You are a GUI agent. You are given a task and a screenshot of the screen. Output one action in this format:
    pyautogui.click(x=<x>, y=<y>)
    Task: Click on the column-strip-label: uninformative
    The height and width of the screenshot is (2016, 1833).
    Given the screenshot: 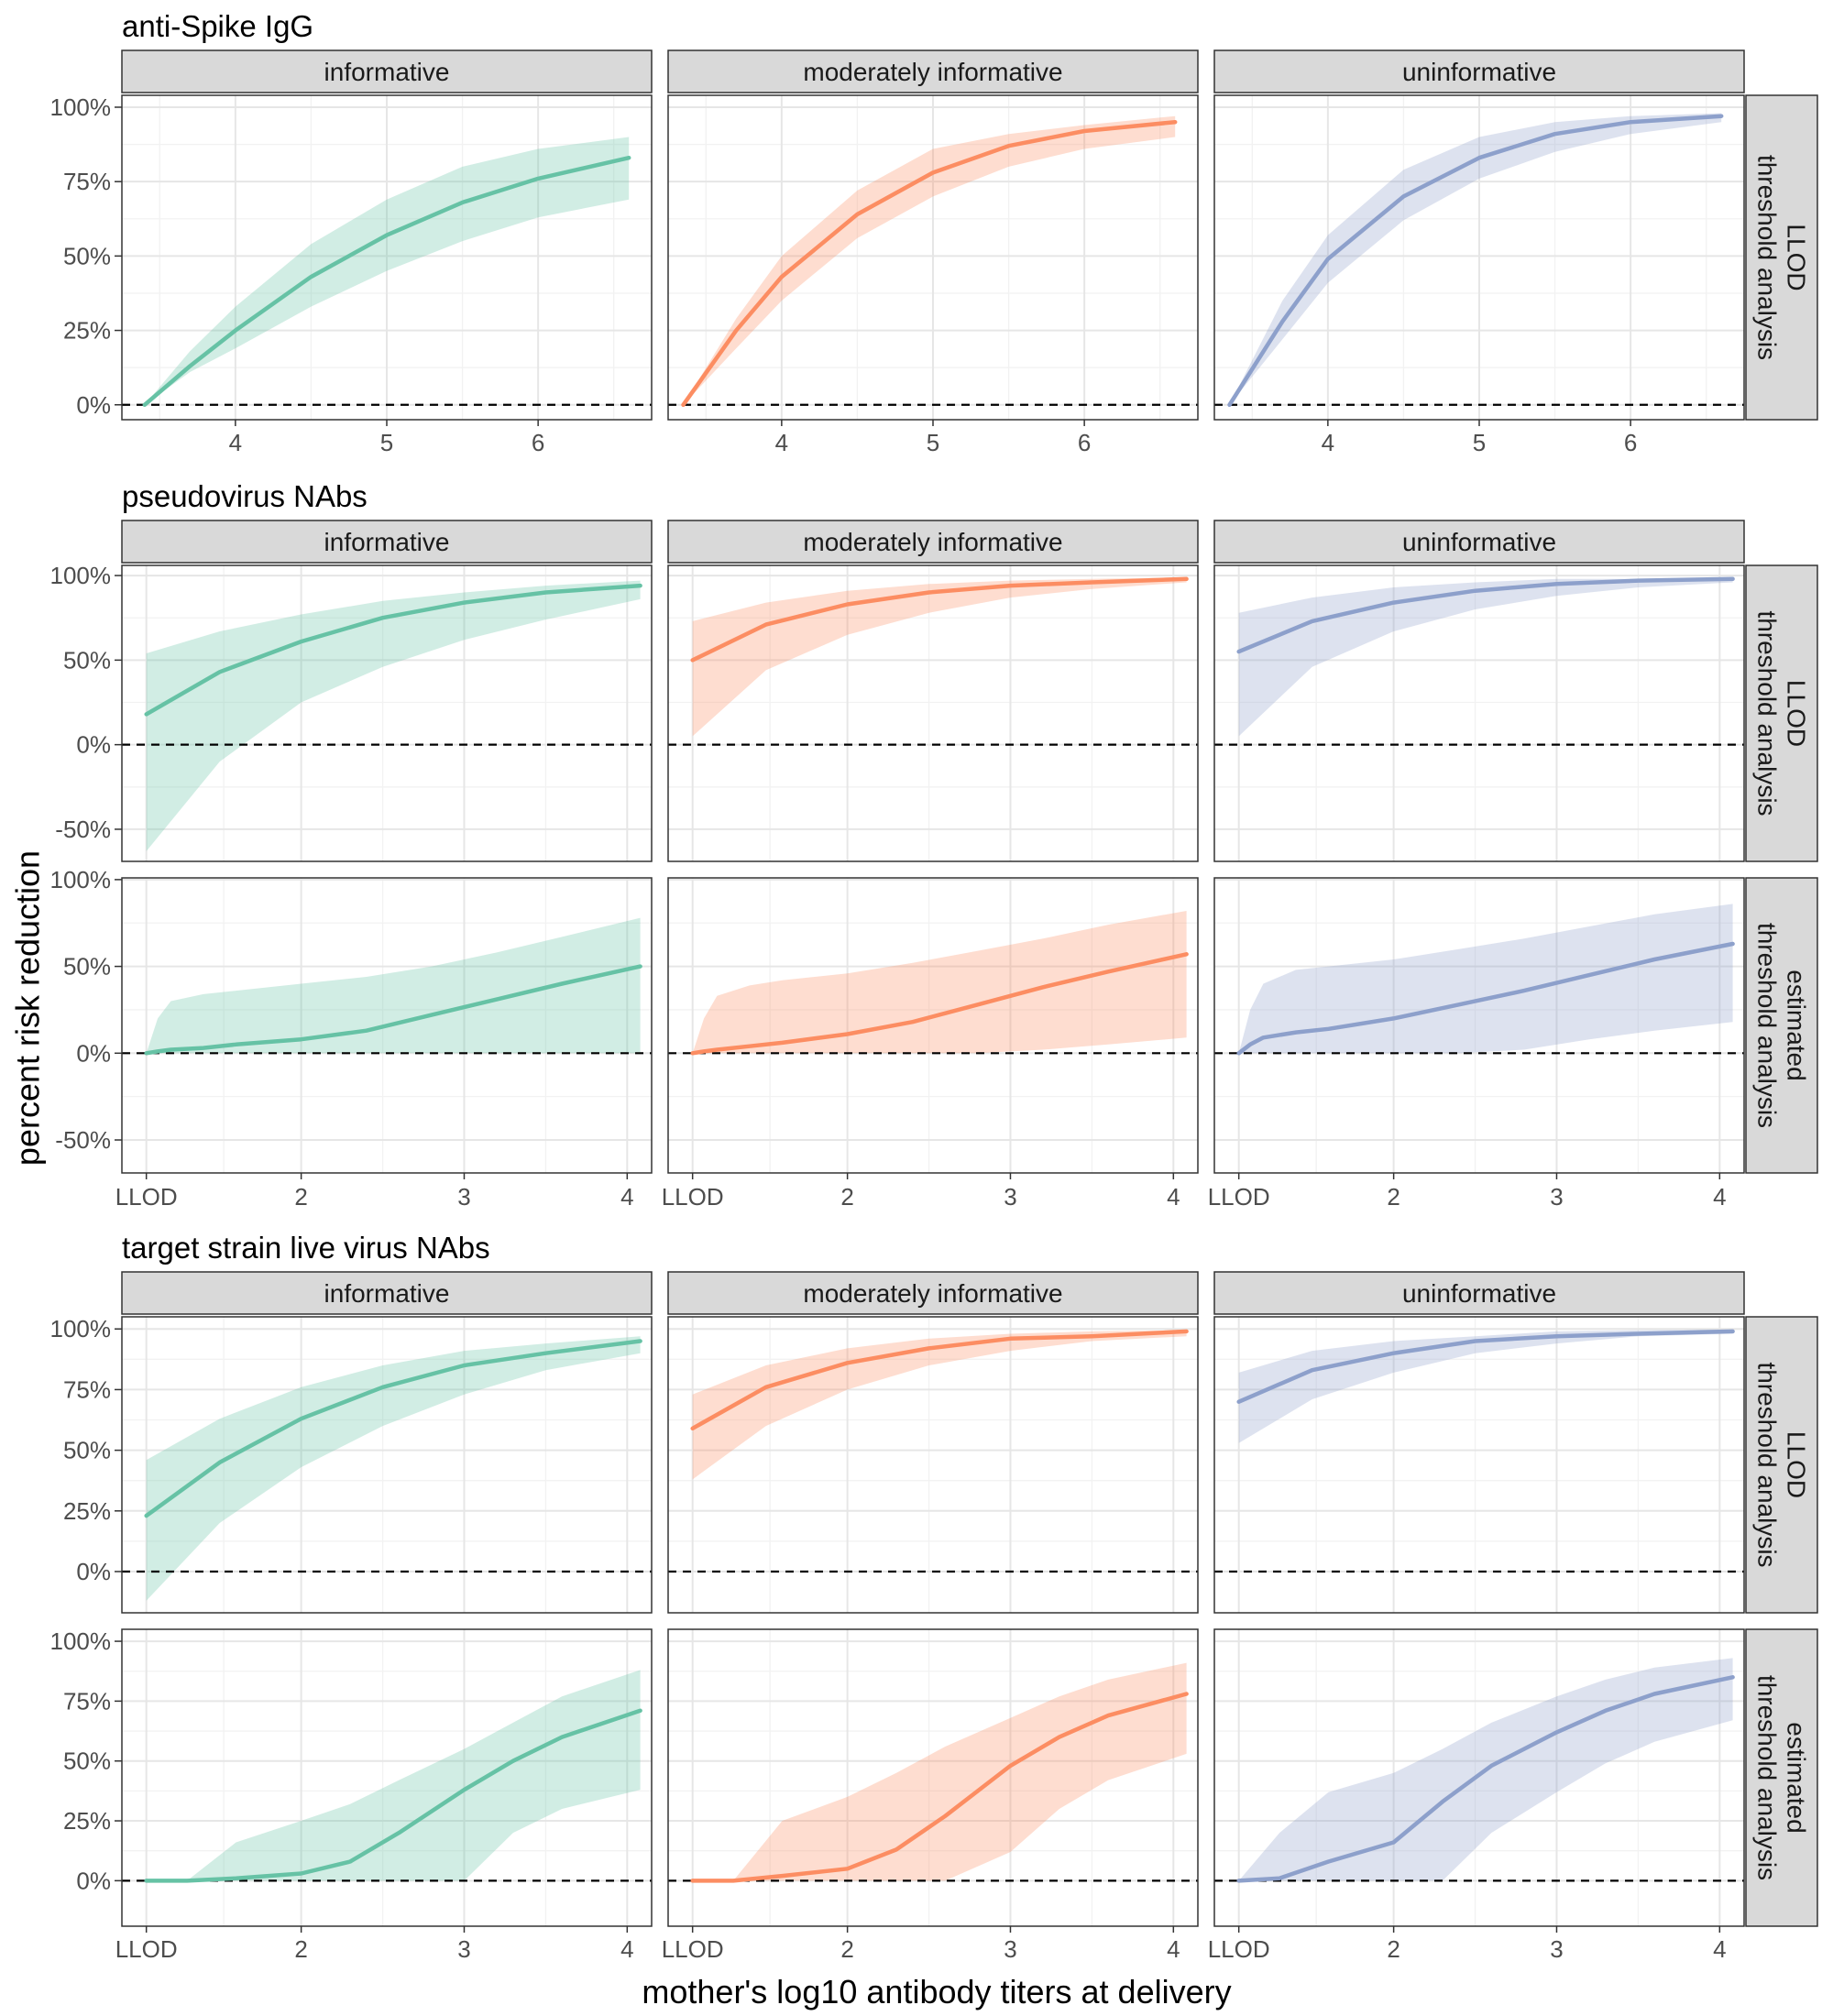 What is the action you would take?
    pyautogui.click(x=1479, y=72)
    